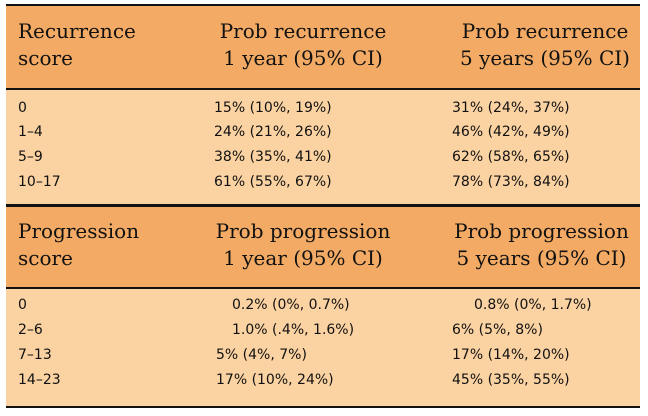 This screenshot has height=416, width=648. I want to click on recurrence-1yr-header: Prob recurrence 1 year (95% CI), so click(303, 44).